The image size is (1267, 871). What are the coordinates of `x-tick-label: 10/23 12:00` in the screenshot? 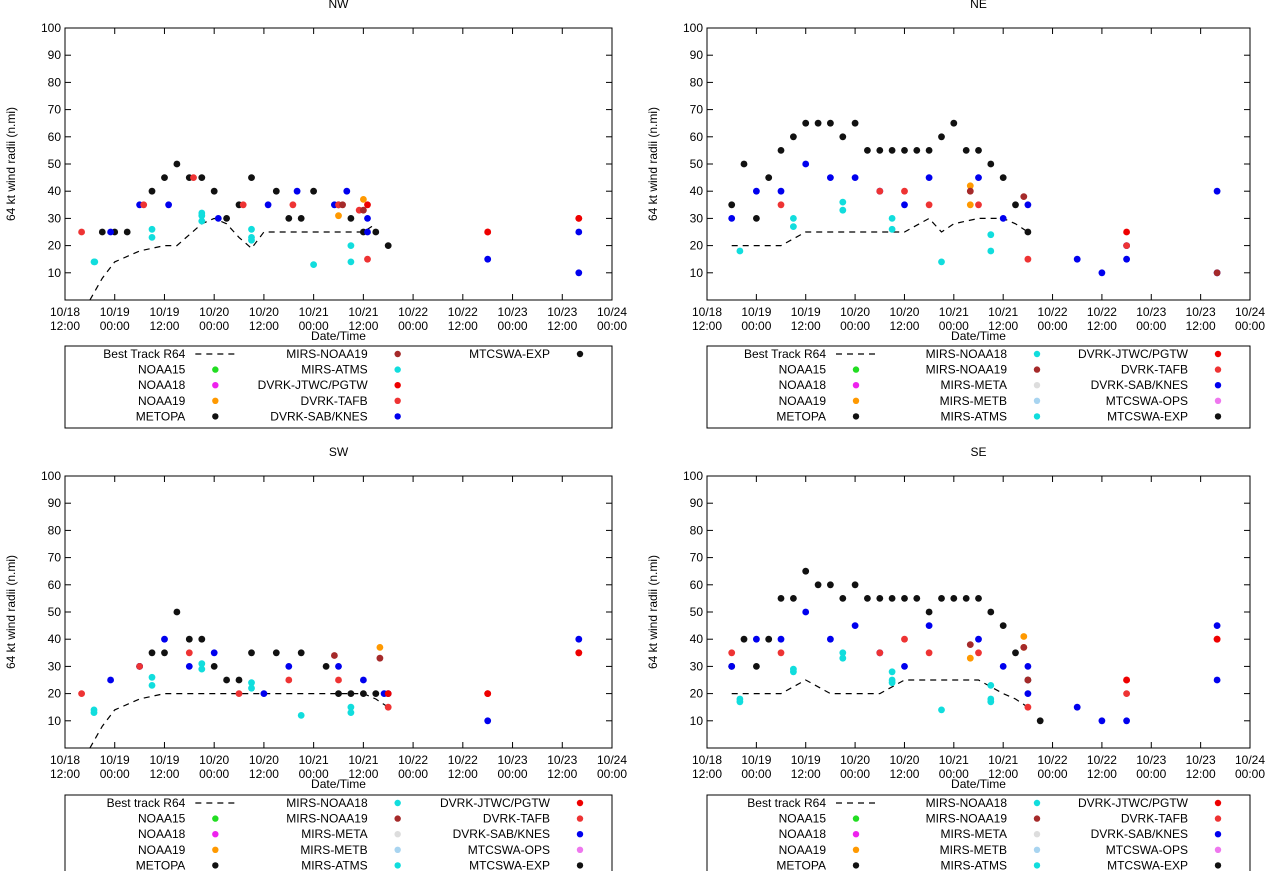 It's located at (1201, 767).